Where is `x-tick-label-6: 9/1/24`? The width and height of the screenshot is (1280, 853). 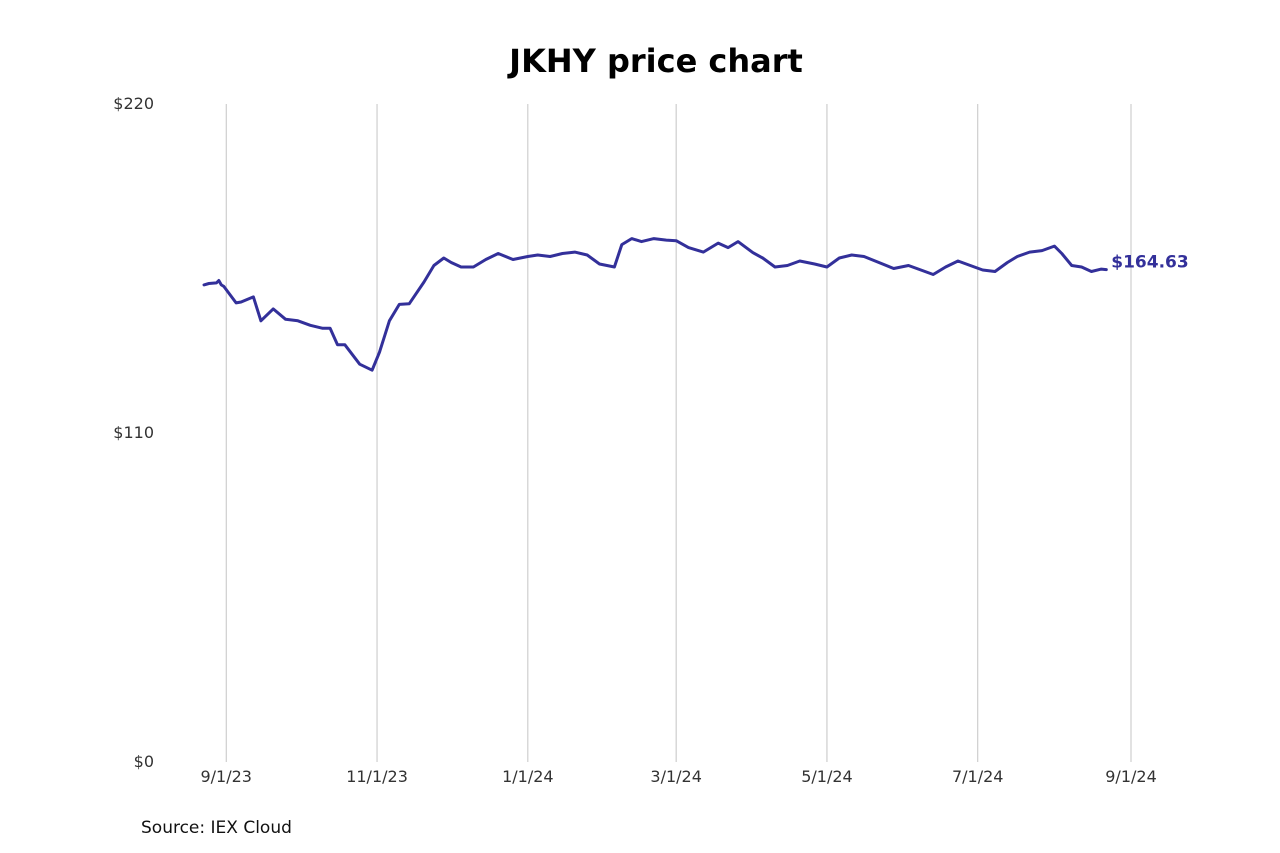 x-tick-label-6: 9/1/24 is located at coordinates (1131, 776).